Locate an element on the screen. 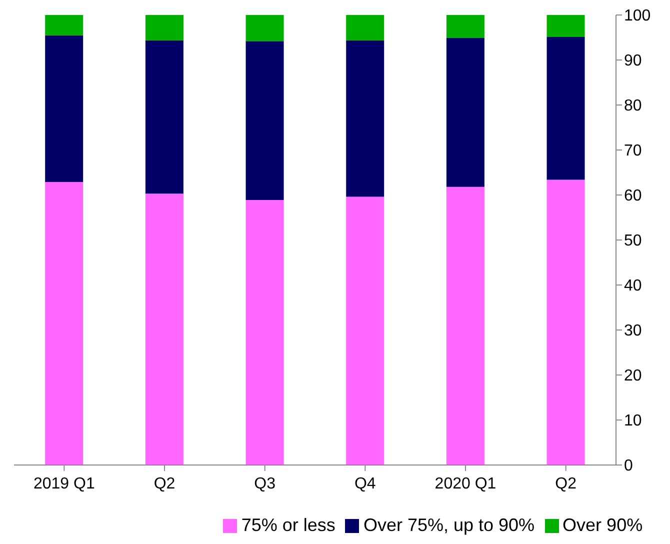 This screenshot has width=670, height=544. y-tick-label: 90 is located at coordinates (633, 61).